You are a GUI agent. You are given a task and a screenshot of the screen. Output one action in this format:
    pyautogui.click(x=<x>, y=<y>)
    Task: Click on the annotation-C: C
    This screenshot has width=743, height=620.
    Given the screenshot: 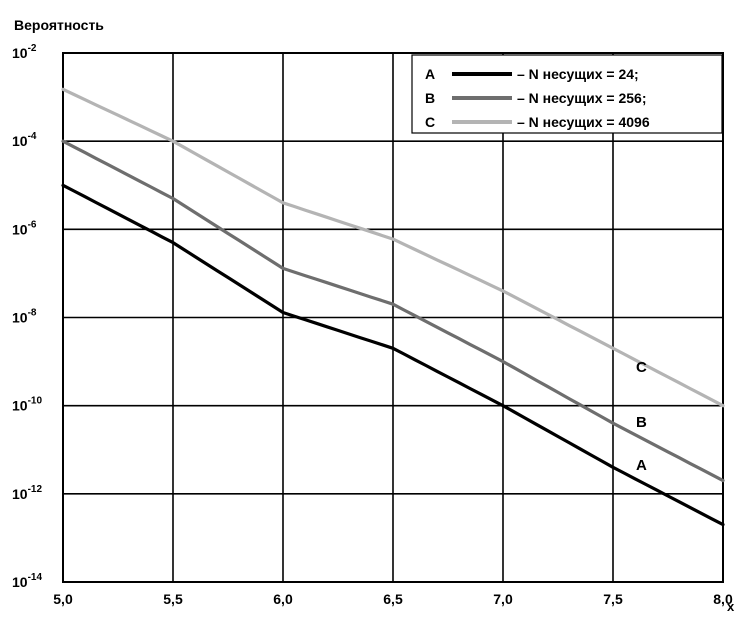 What is the action you would take?
    pyautogui.click(x=641, y=367)
    